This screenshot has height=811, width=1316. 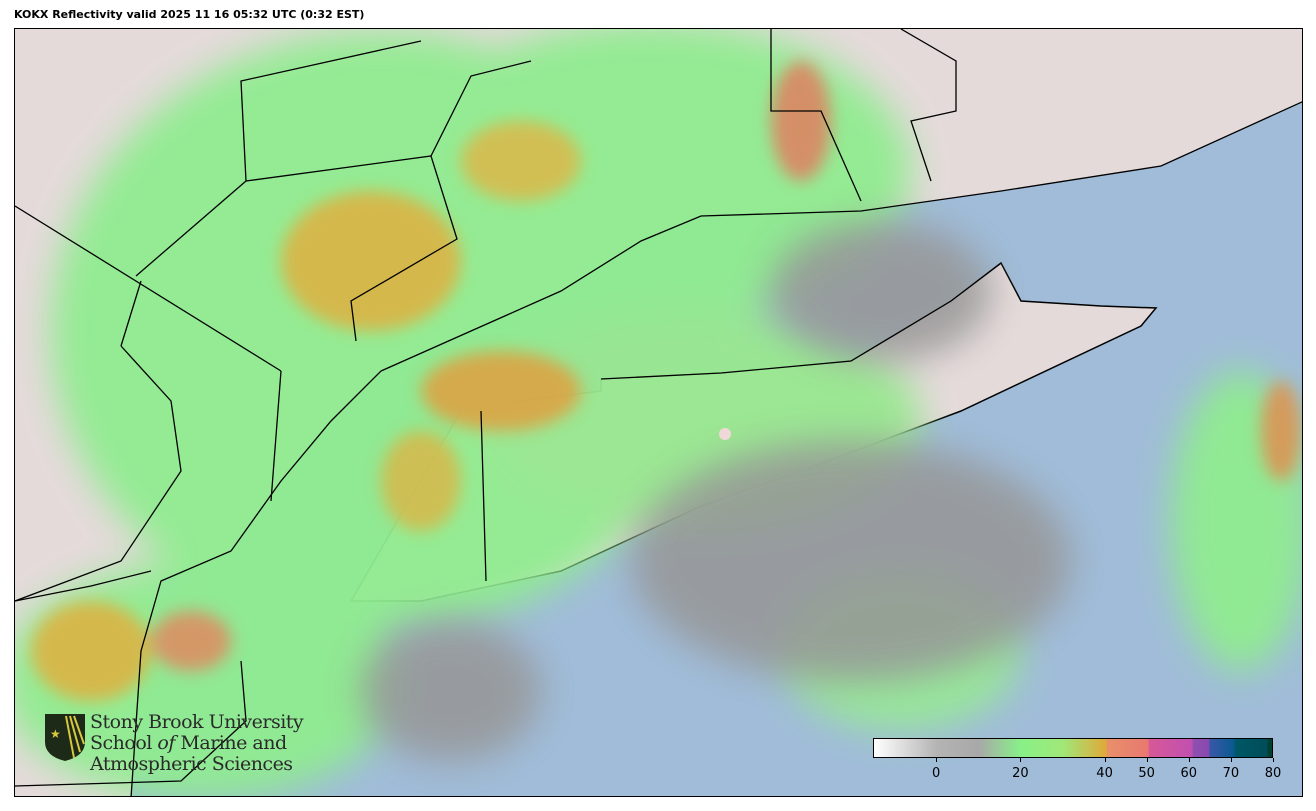 What do you see at coordinates (1189, 773) in the screenshot?
I see `colorbar-tick-label: 60` at bounding box center [1189, 773].